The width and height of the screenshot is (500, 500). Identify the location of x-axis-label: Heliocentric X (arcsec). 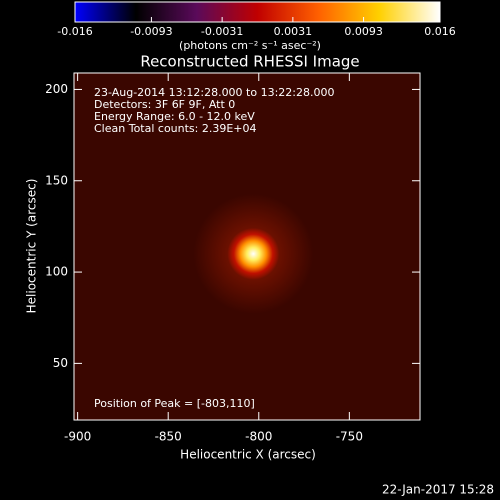
(248, 455).